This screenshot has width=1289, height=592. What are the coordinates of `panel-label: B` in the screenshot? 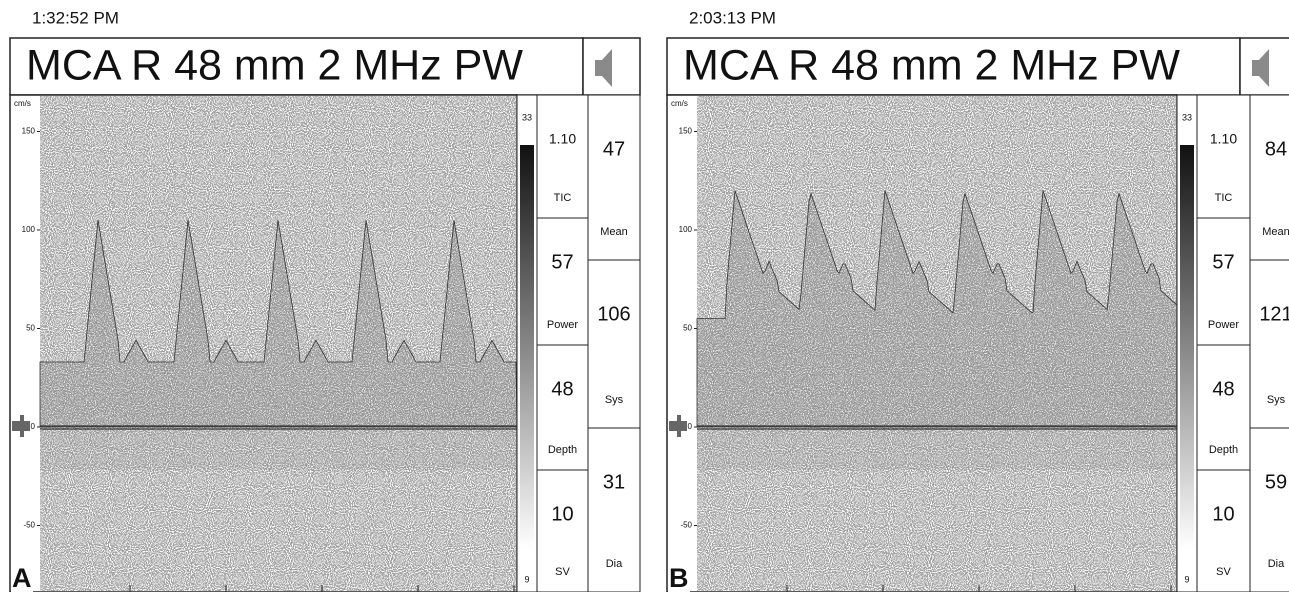 It's located at (679, 577).